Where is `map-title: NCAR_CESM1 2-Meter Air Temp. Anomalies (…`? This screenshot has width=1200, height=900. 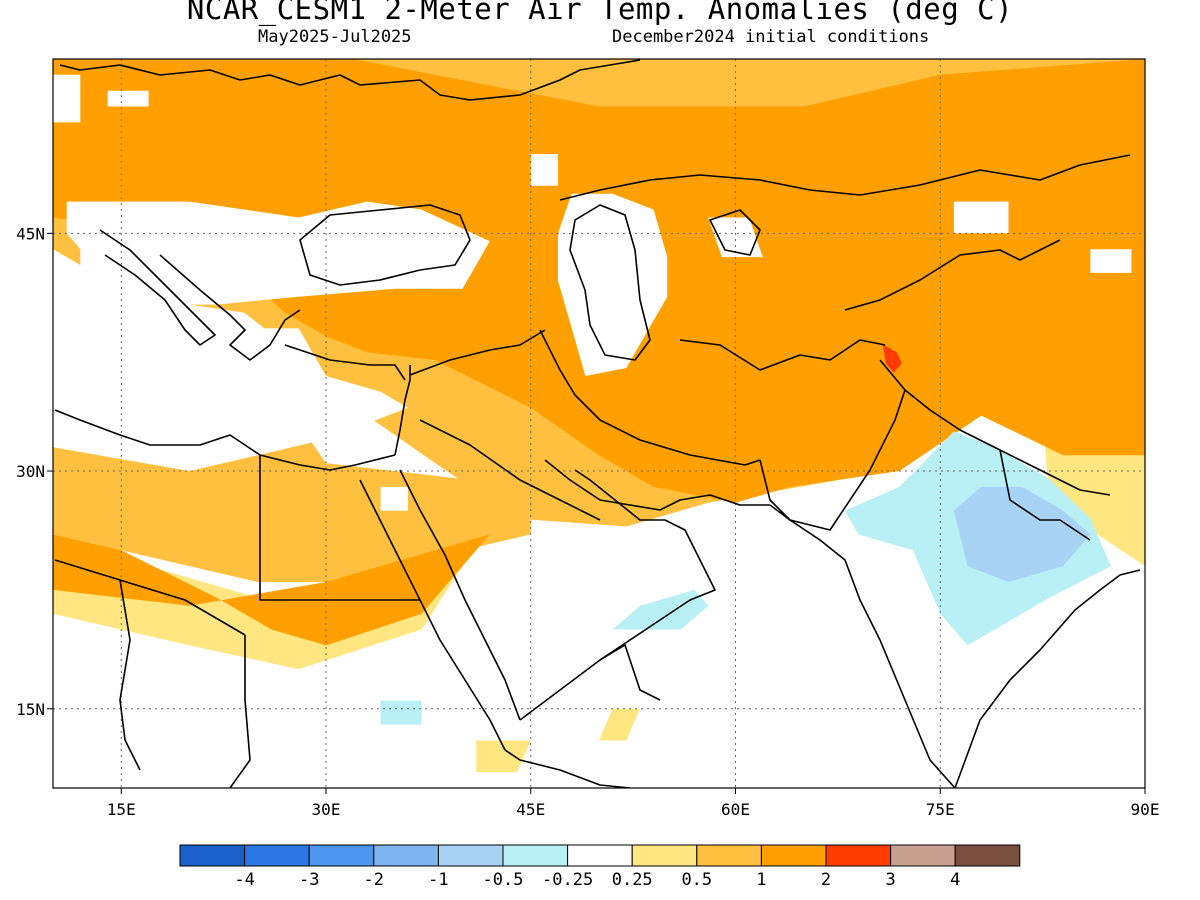 map-title: NCAR_CESM1 2-Meter Air Temp. Anomalies (… is located at coordinates (600, 13).